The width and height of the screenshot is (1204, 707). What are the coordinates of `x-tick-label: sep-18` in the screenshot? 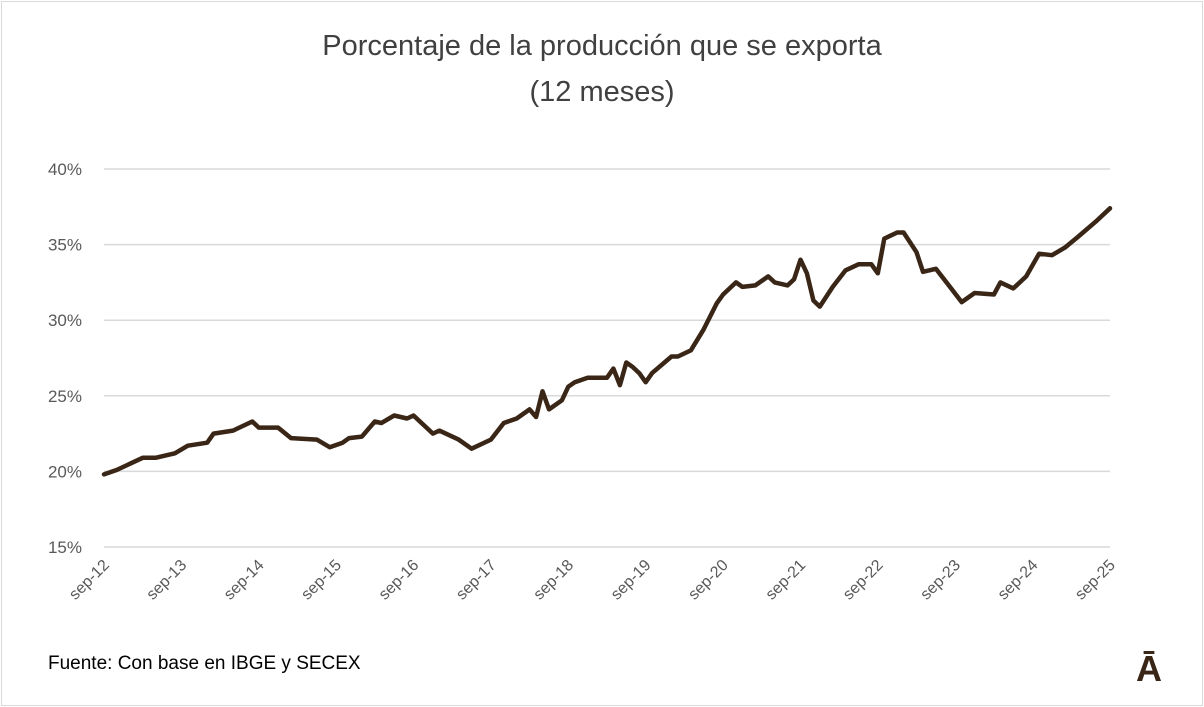 It's located at (554, 580).